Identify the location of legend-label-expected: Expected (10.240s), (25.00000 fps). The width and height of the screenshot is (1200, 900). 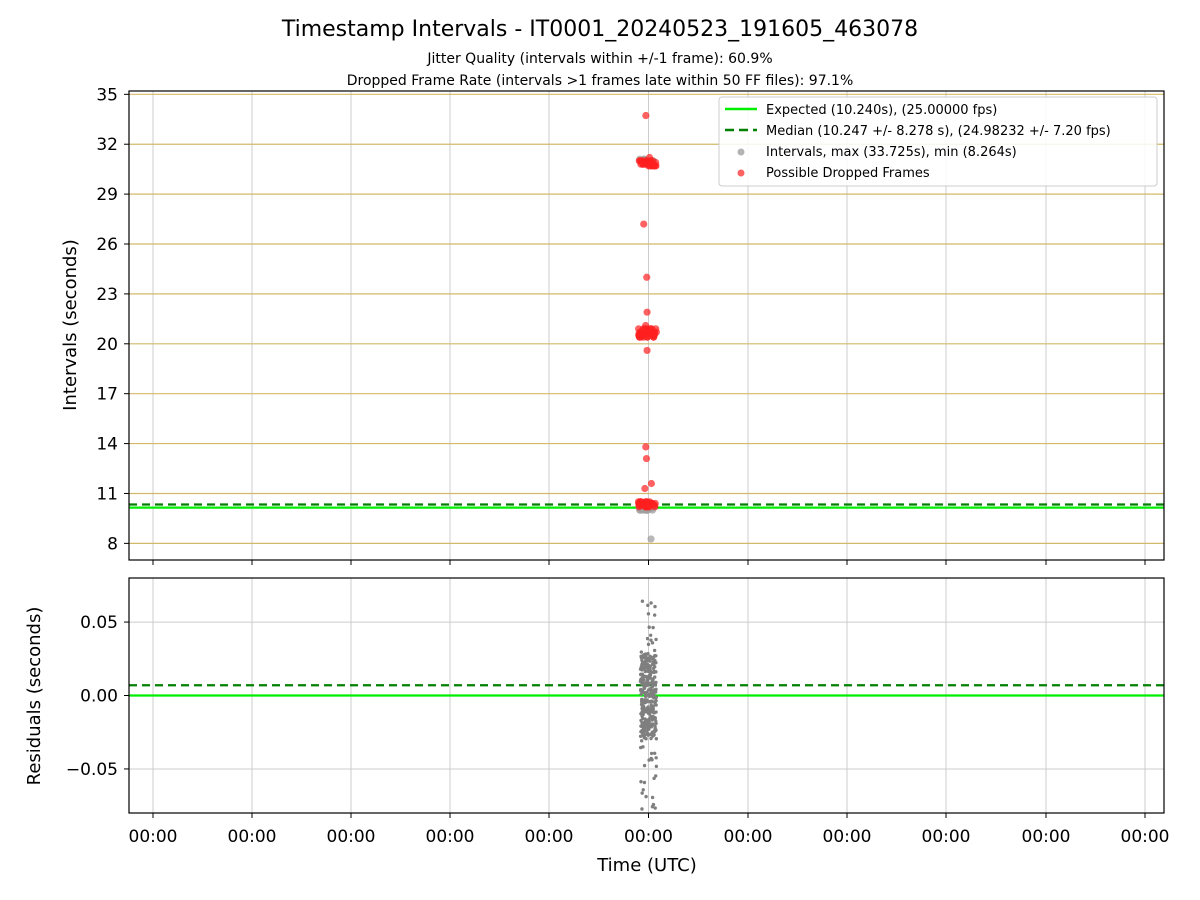
(881, 110).